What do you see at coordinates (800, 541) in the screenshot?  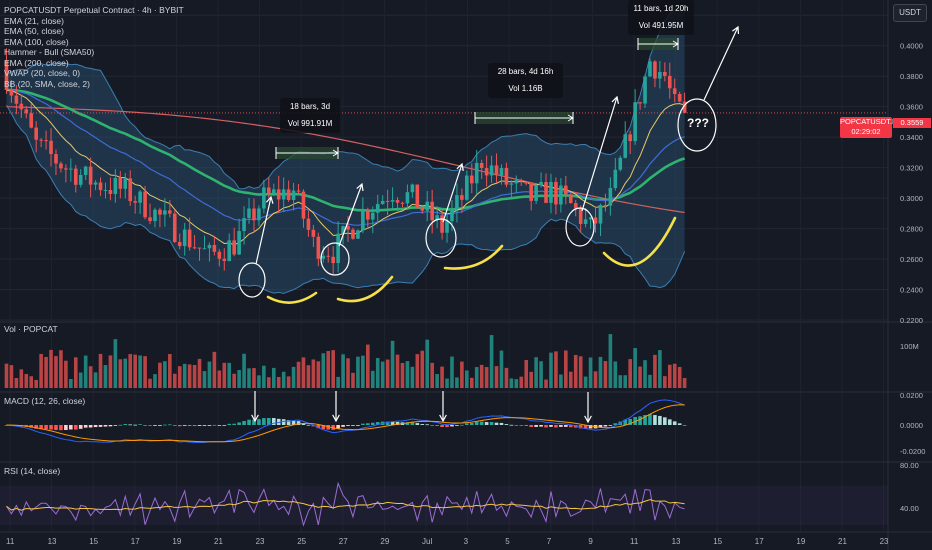 I see `time-tick-label: 19` at bounding box center [800, 541].